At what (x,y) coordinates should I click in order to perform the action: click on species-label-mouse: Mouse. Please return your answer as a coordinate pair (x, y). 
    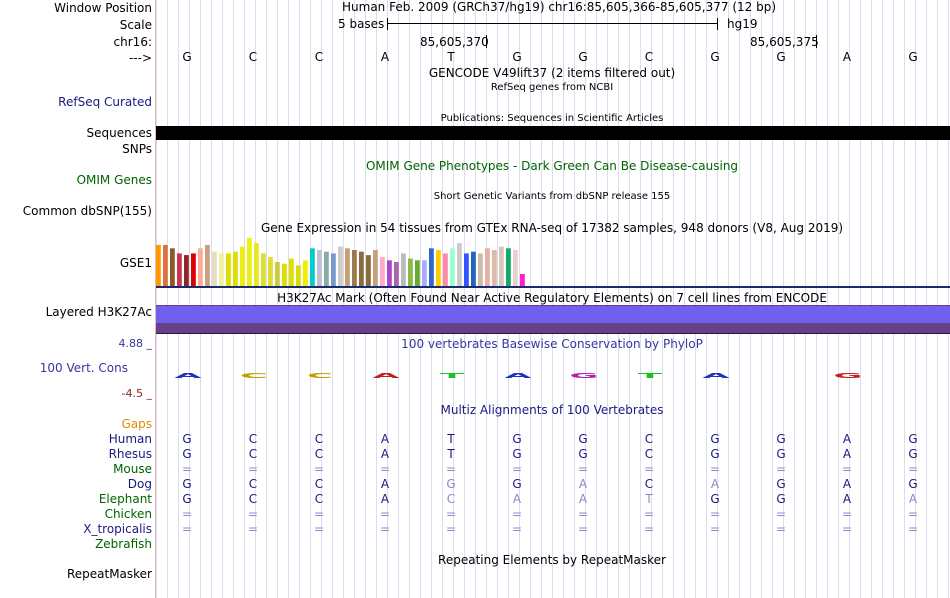
    Looking at the image, I should click on (132, 469).